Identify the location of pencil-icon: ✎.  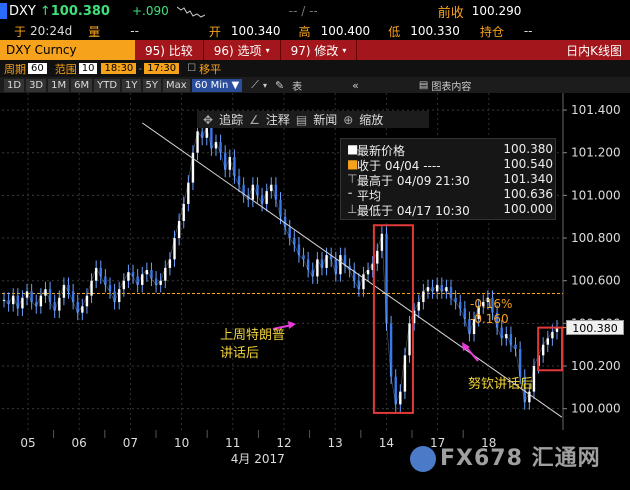
(279, 85).